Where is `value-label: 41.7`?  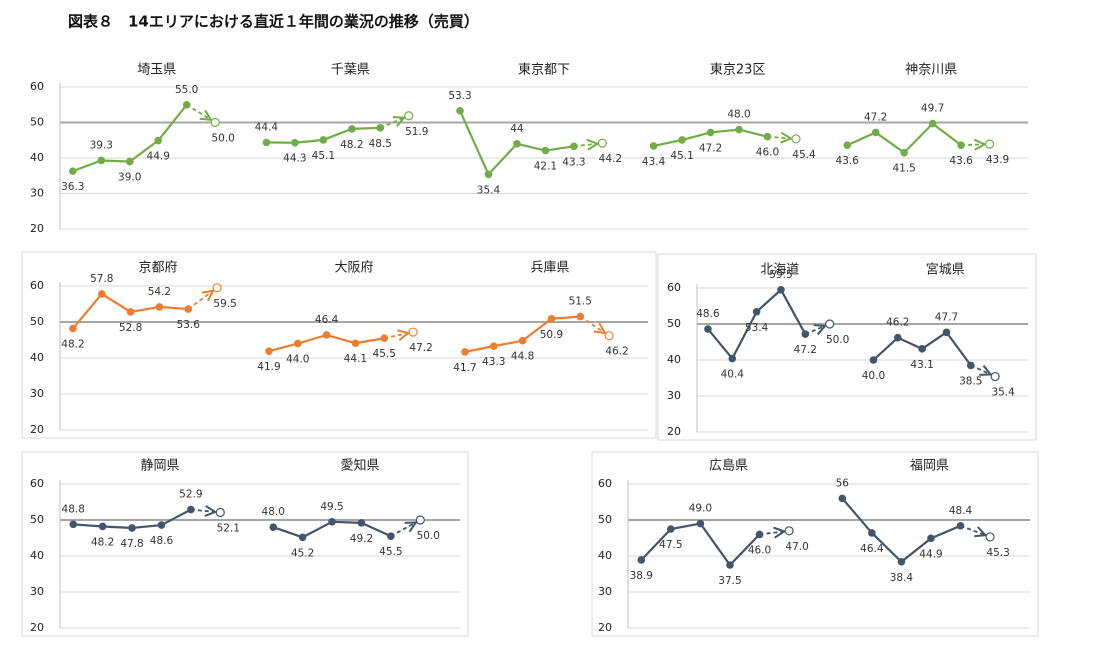
value-label: 41.7 is located at coordinates (464, 368).